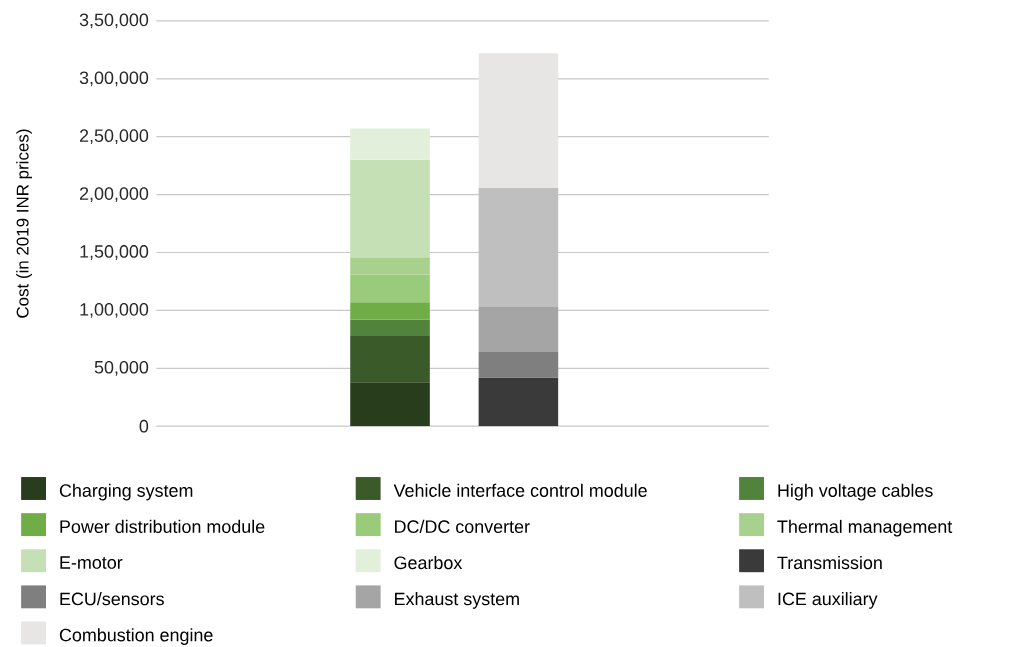  What do you see at coordinates (24, 223) in the screenshot?
I see `y-axis-title: Cost (in 2019 INR prices)` at bounding box center [24, 223].